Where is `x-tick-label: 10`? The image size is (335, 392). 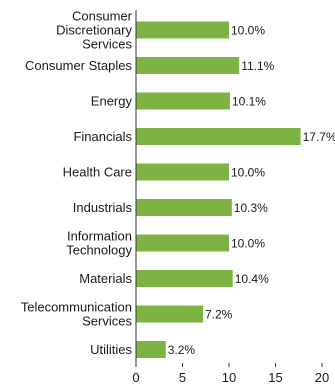
x-tick-label: 10 is located at coordinates (229, 377).